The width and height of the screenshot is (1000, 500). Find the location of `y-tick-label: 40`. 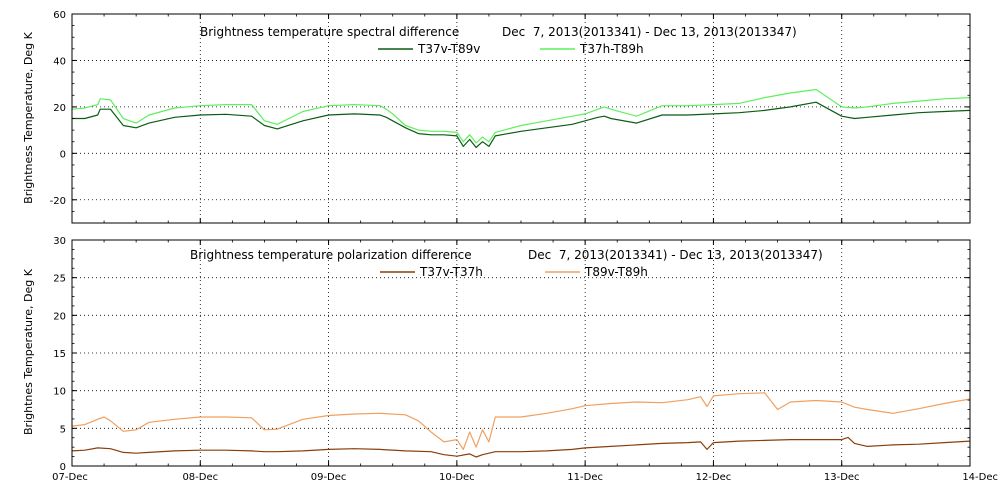

y-tick-label: 40 is located at coordinates (59, 61).